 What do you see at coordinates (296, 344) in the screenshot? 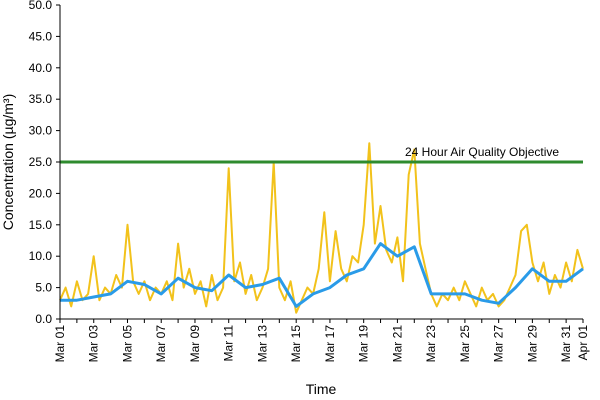
I see `x-tick-label: Mar 15` at bounding box center [296, 344].